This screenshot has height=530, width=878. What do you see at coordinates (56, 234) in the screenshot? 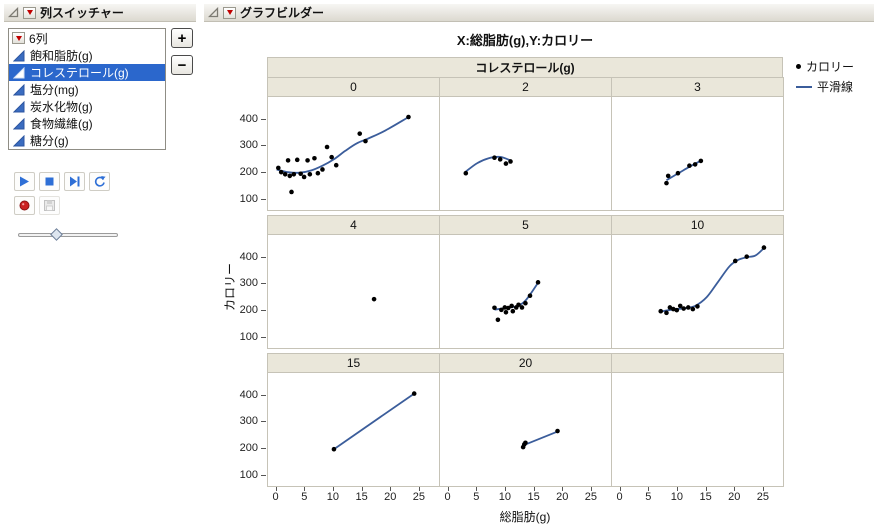
I see `slider-thumb` at bounding box center [56, 234].